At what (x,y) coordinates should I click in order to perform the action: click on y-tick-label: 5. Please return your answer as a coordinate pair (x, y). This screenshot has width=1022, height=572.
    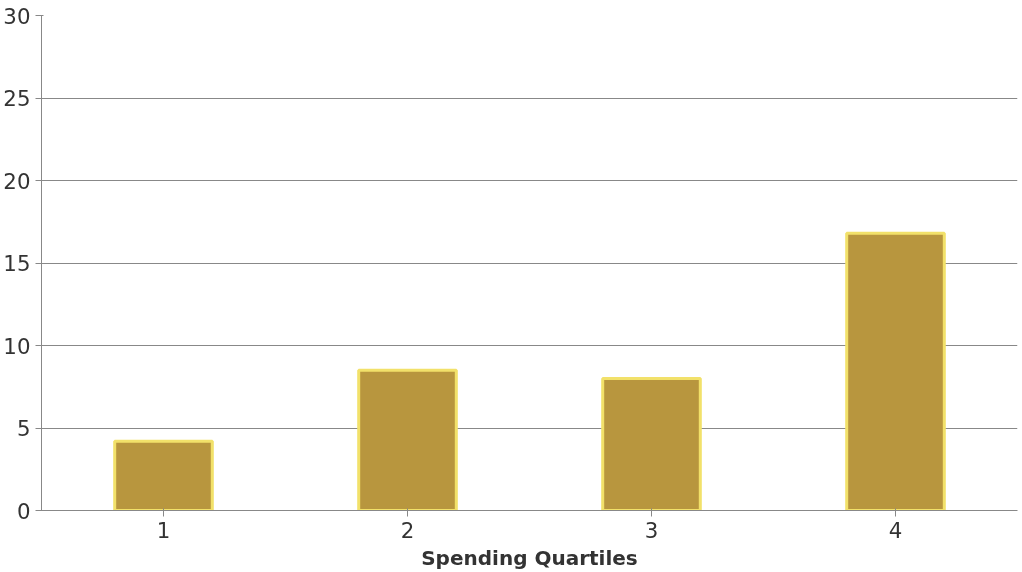
    Looking at the image, I should click on (23, 428).